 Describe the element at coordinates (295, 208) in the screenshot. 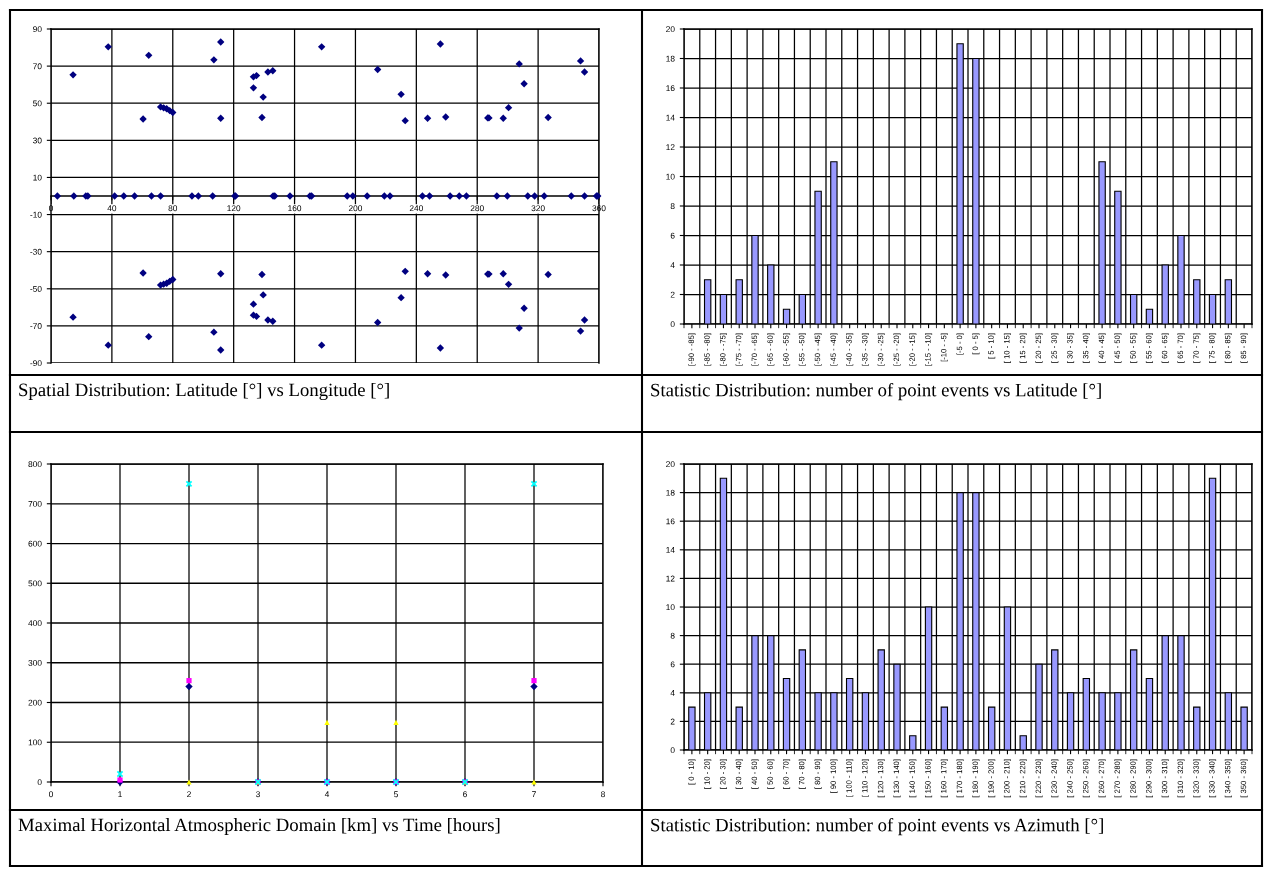

I see `x-tick-label: 160` at that location.